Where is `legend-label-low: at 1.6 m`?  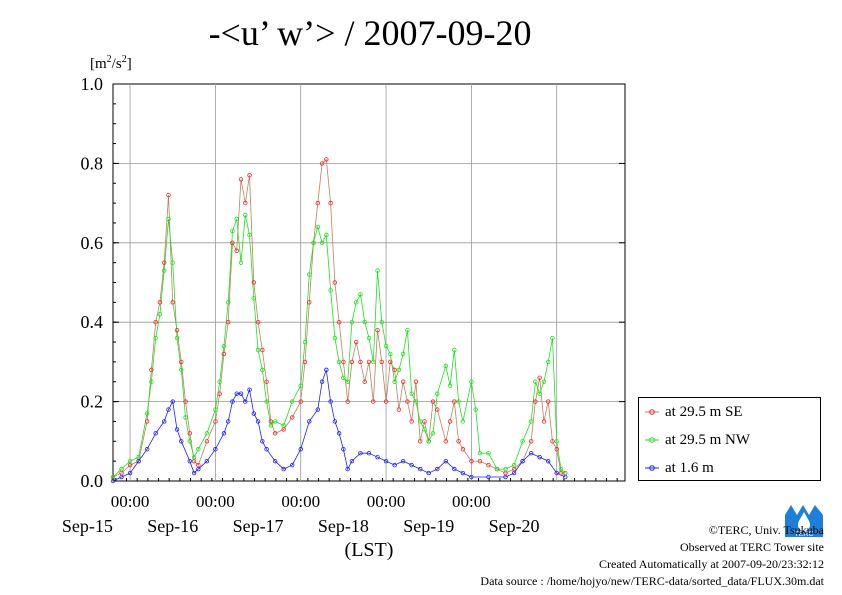 legend-label-low: at 1.6 m is located at coordinates (689, 467).